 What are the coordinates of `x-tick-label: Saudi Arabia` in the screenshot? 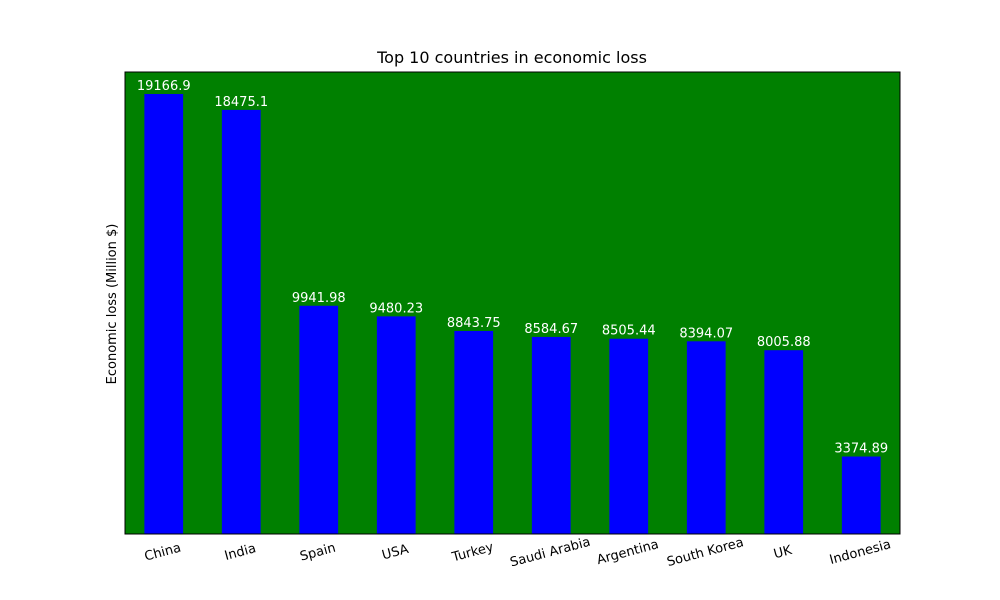 It's located at (551, 553).